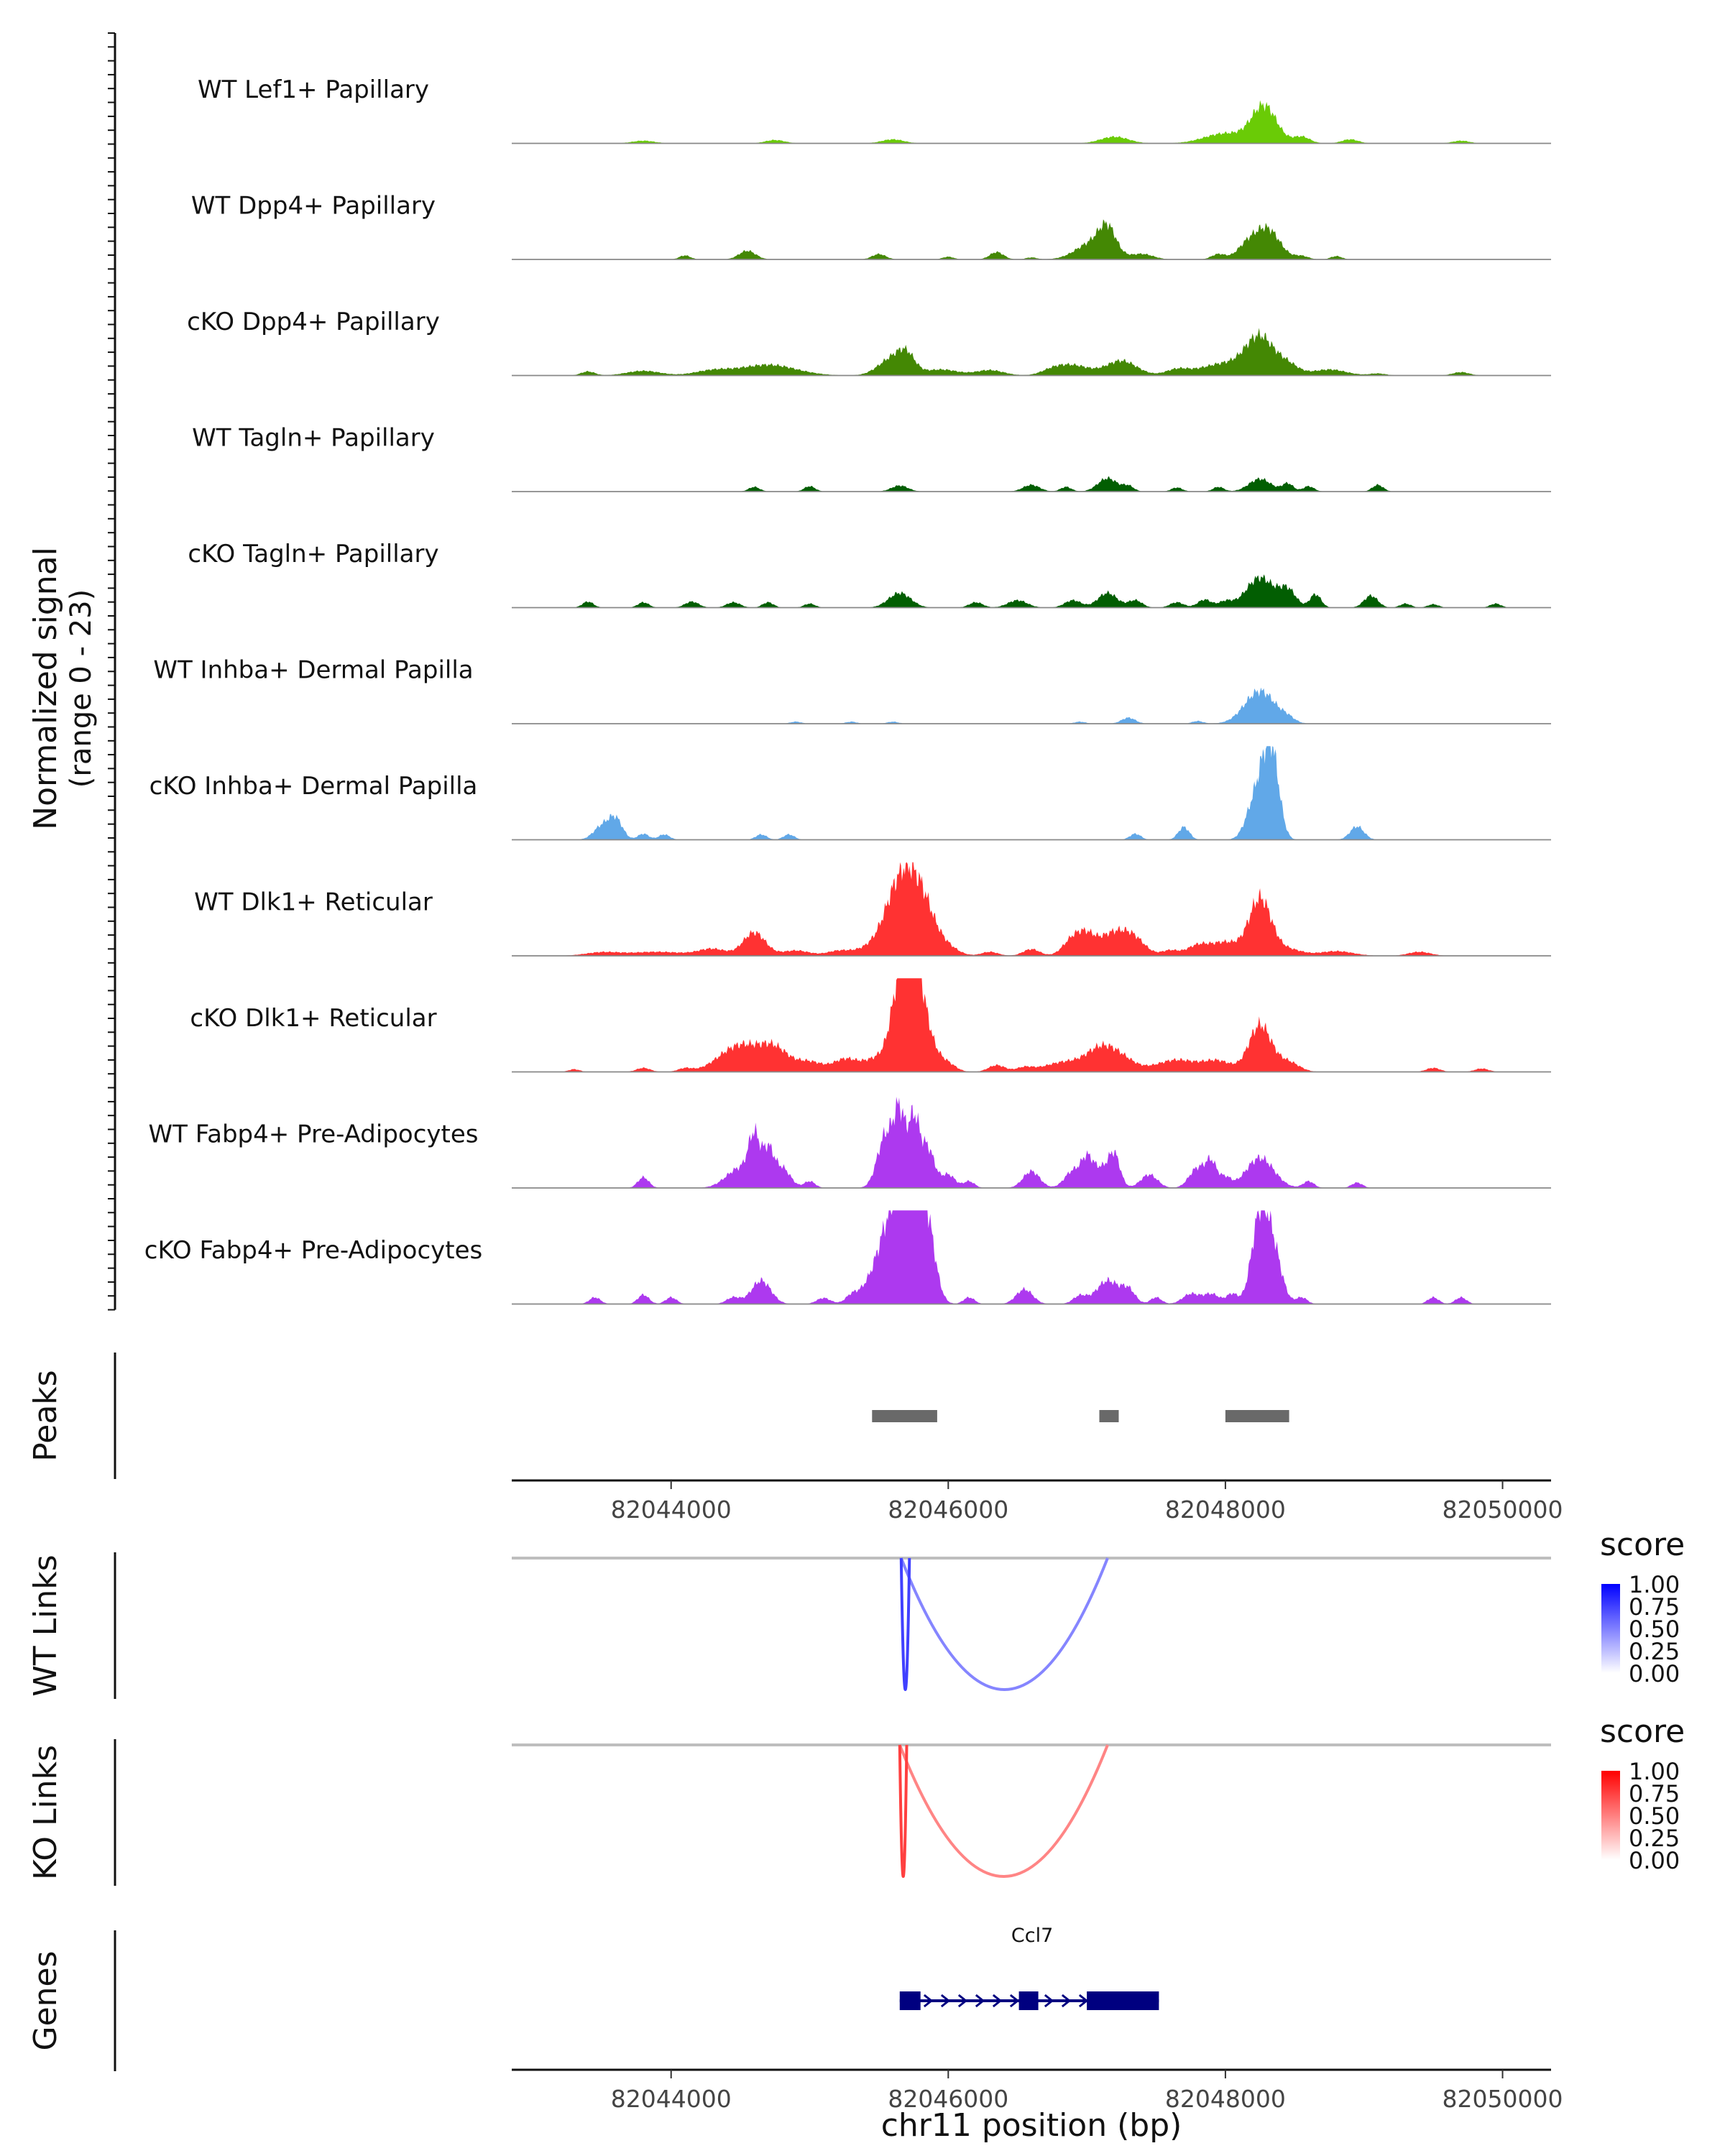  What do you see at coordinates (1654, 1793) in the screenshot?
I see `legend-tick-label-1: 0.75` at bounding box center [1654, 1793].